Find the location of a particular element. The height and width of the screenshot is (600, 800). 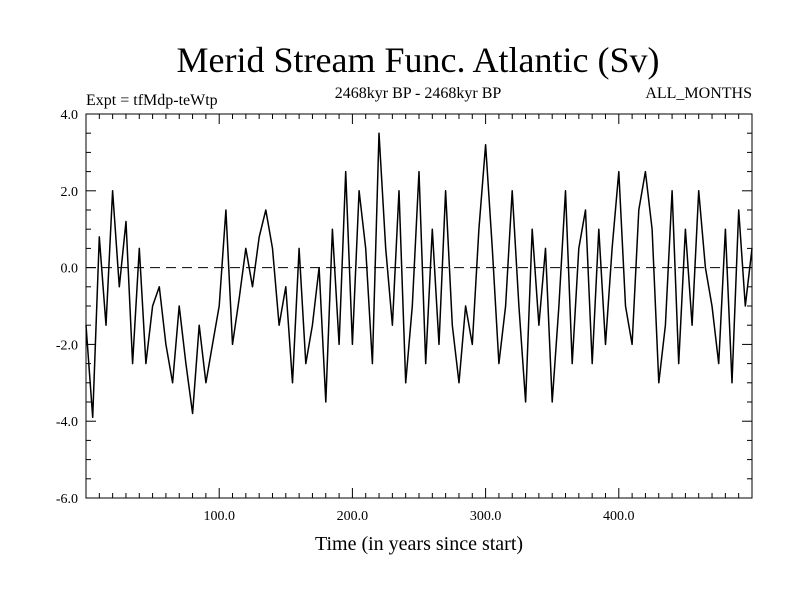

y-tick-label: -4.0 is located at coordinates (67, 422).